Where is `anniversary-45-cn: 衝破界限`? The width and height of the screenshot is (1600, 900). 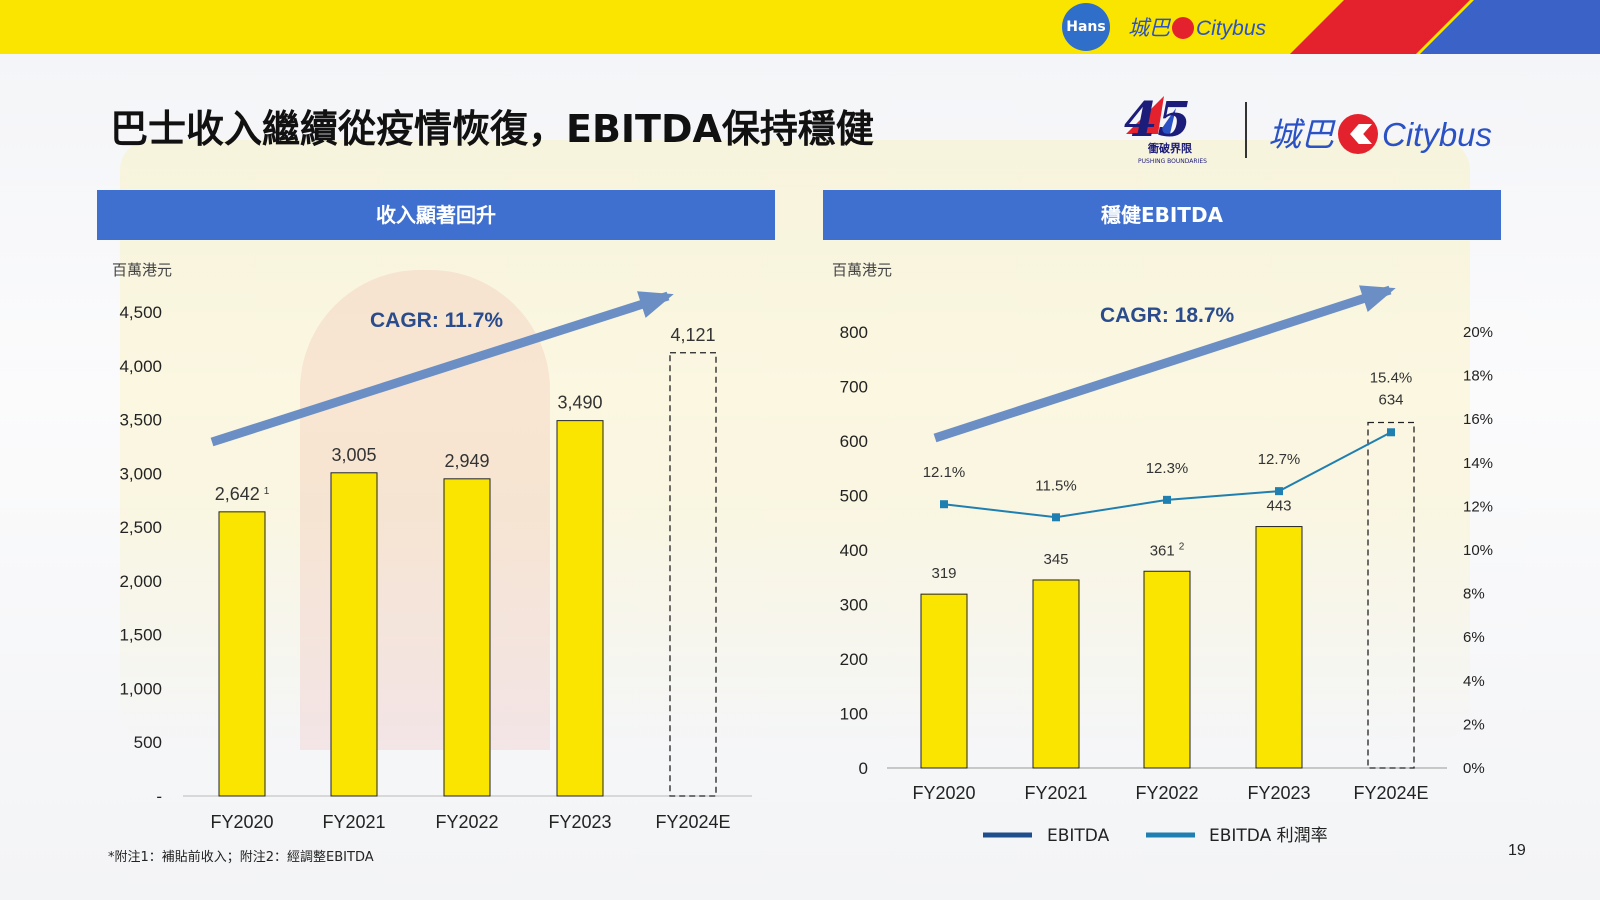
anniversary-45-cn: 衝破界限 is located at coordinates (1169, 148).